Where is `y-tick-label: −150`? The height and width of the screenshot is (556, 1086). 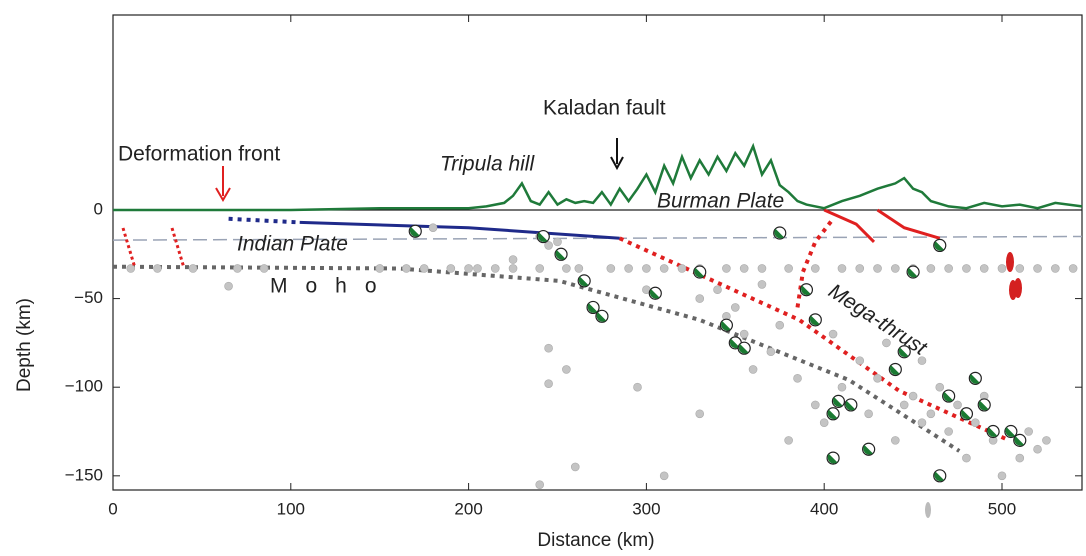 y-tick-label: −150 is located at coordinates (84, 474).